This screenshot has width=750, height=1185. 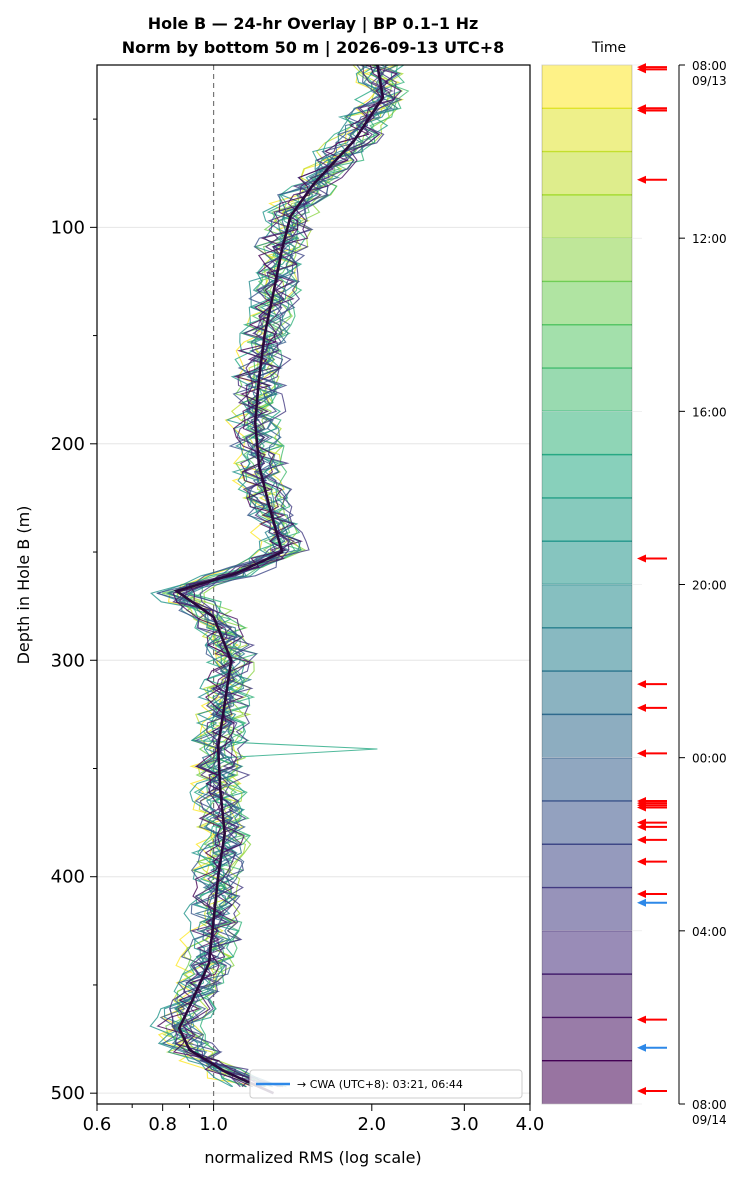 I want to click on time-tick-label: 16:00, so click(x=709, y=412).